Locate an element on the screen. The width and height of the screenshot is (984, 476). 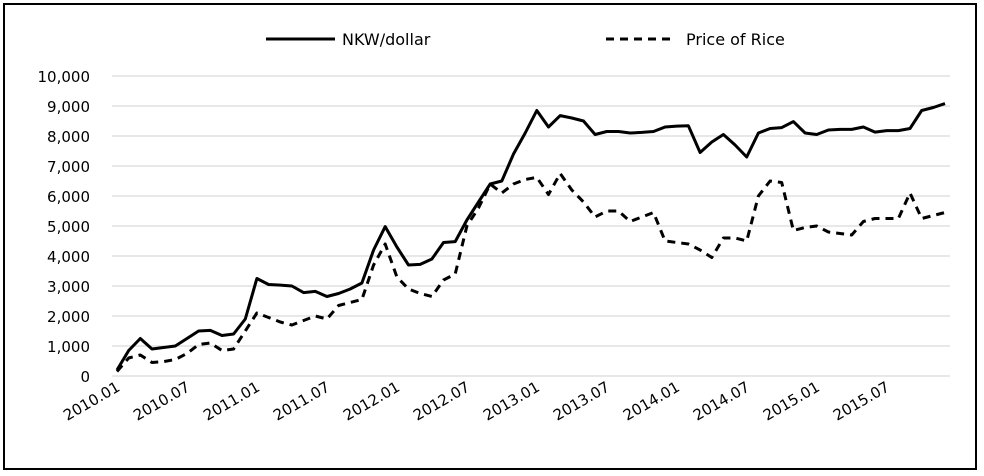
x-tick-label: 2010.01 is located at coordinates (91, 401).